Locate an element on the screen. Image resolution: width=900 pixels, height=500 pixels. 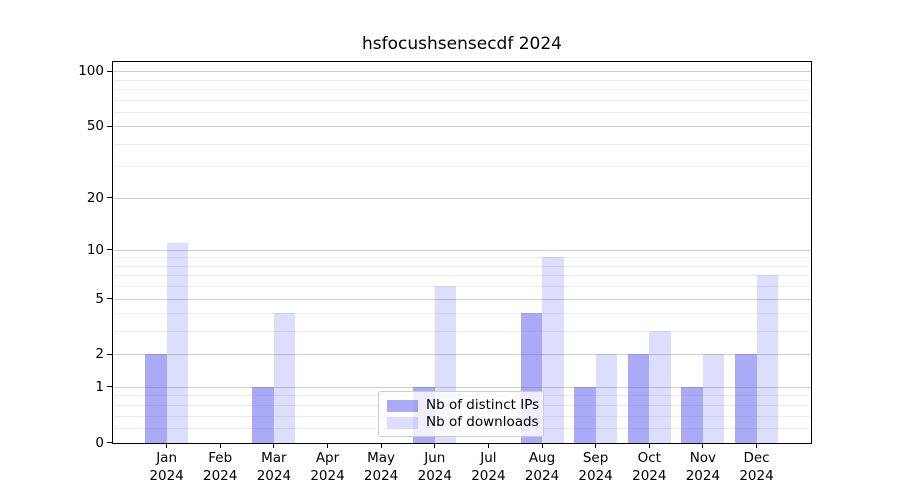
x-tick-label-feb: Feb 2024 is located at coordinates (220, 467).